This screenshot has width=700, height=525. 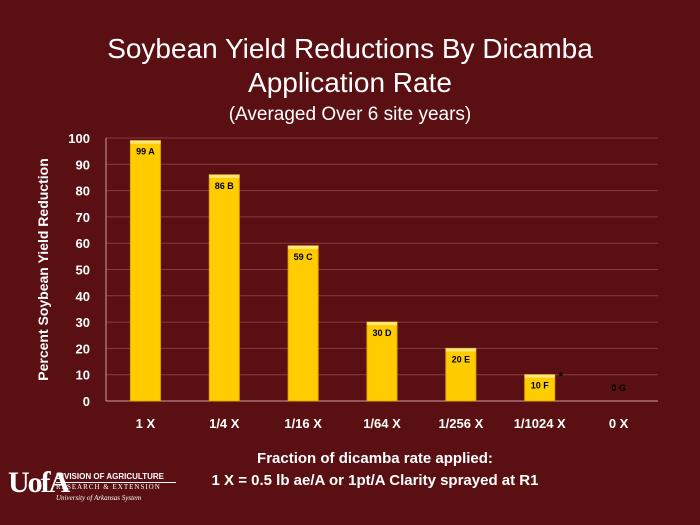 What do you see at coordinates (108, 487) in the screenshot?
I see `logo-line2: RESEARCH & EXTENSION` at bounding box center [108, 487].